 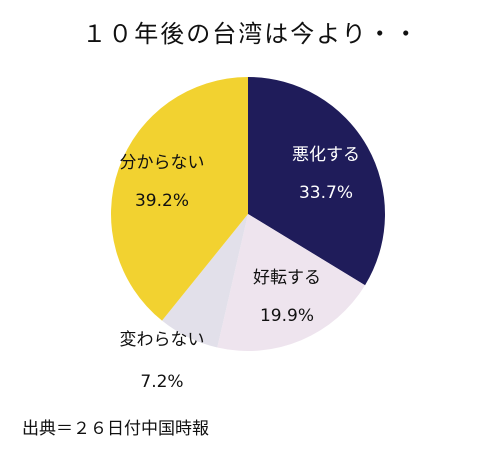 I want to click on slice-value-label: 7.2%, so click(x=161, y=382).